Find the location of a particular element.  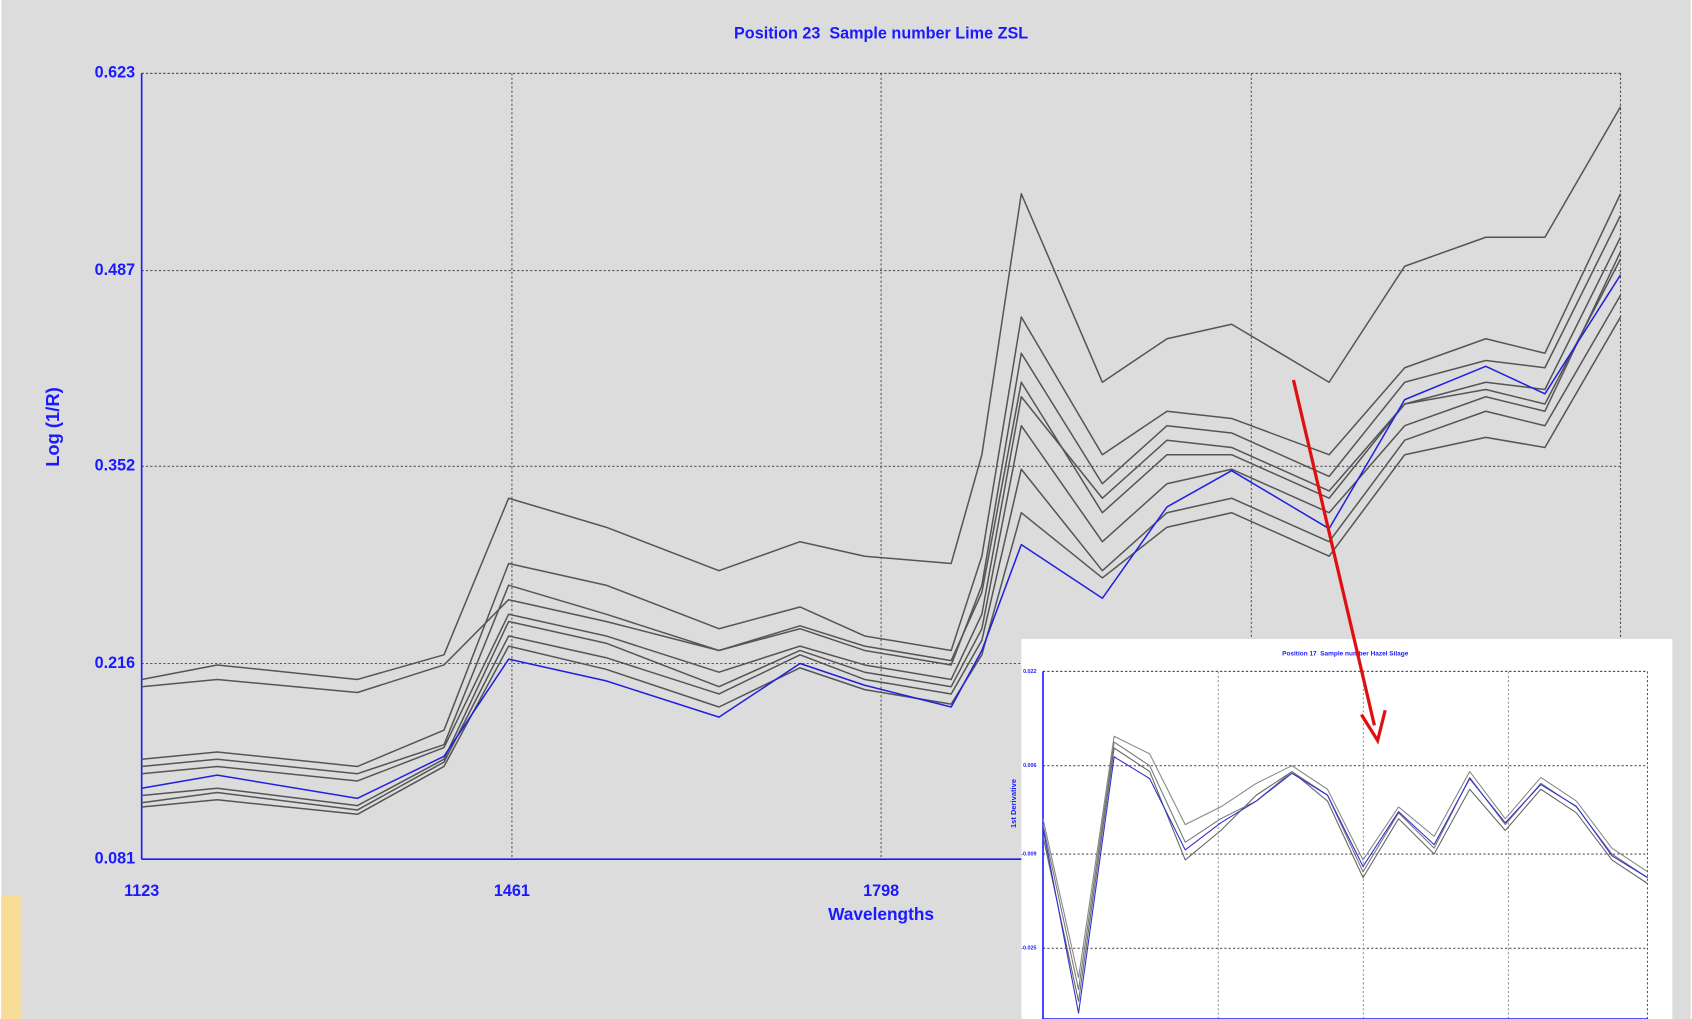

arrow-shaft is located at coordinates (1333, 552).